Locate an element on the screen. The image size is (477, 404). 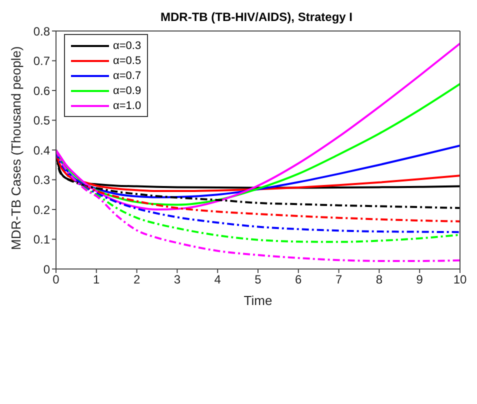
x-tick-label: 6 is located at coordinates (298, 279).